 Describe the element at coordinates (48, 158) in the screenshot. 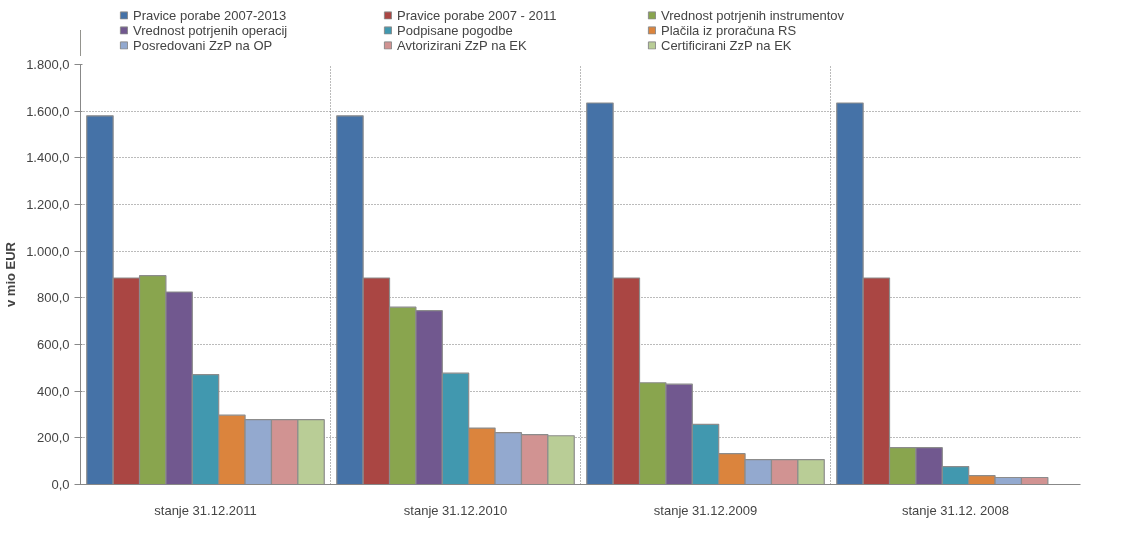

I see `y-tick-label: 1.400,0` at that location.